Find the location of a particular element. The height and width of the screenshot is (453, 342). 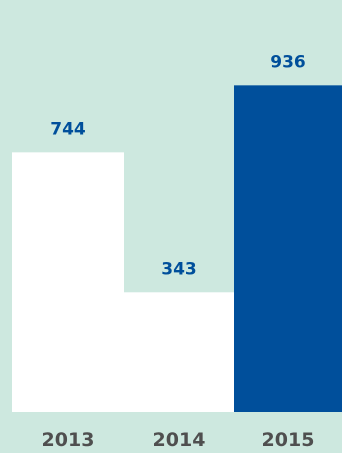

value-label-2014: 343 is located at coordinates (179, 269).